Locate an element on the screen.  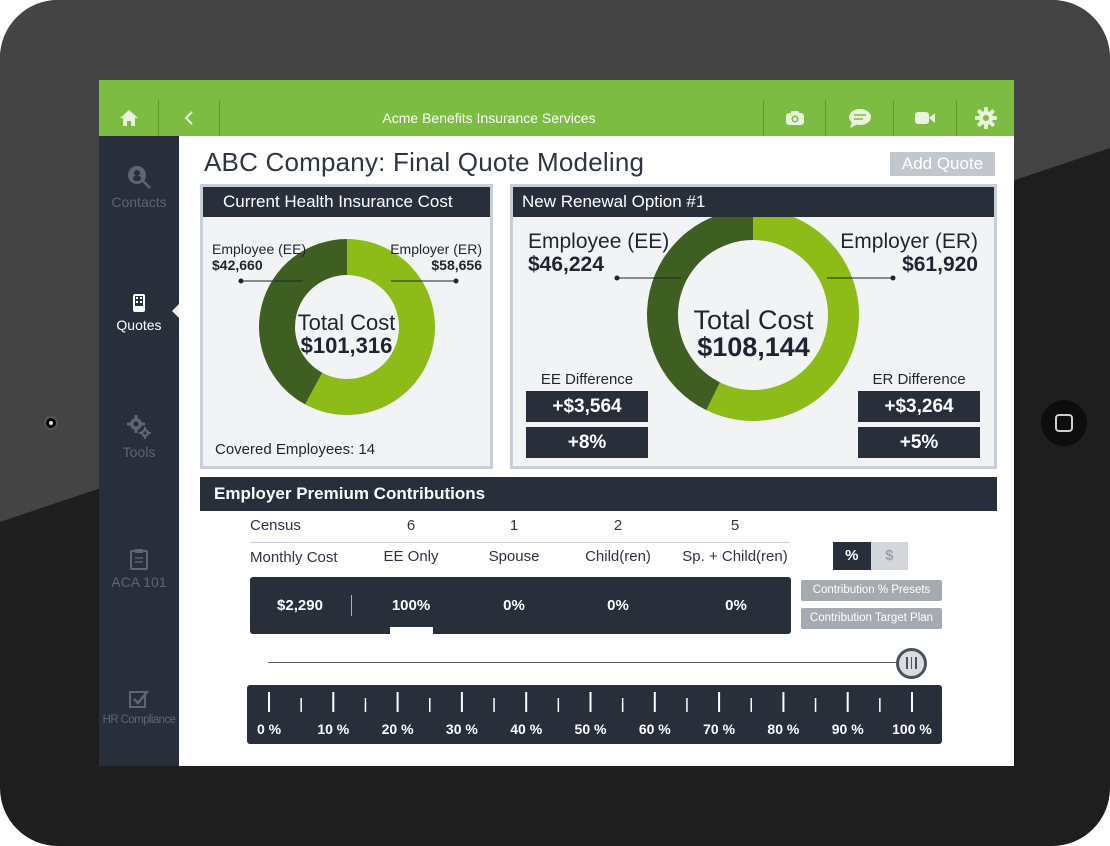
gear-icon is located at coordinates (985, 118).